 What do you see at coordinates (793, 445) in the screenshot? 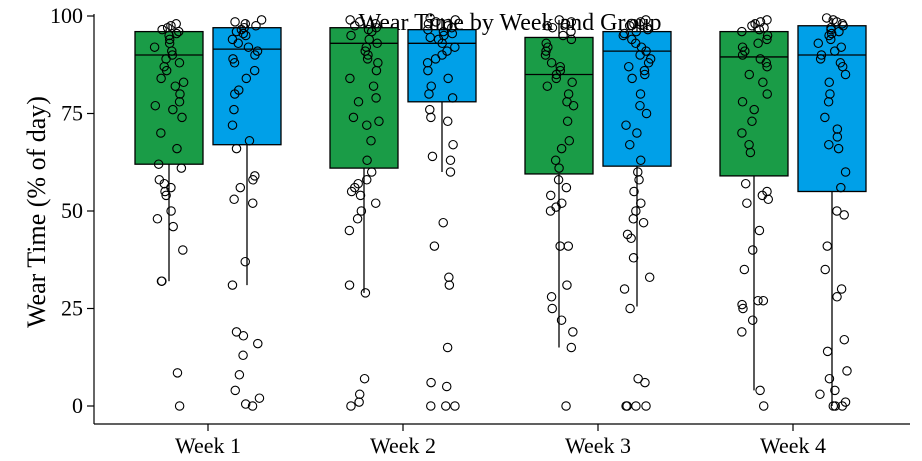
I see `x-tick-label: Week 4` at bounding box center [793, 445].